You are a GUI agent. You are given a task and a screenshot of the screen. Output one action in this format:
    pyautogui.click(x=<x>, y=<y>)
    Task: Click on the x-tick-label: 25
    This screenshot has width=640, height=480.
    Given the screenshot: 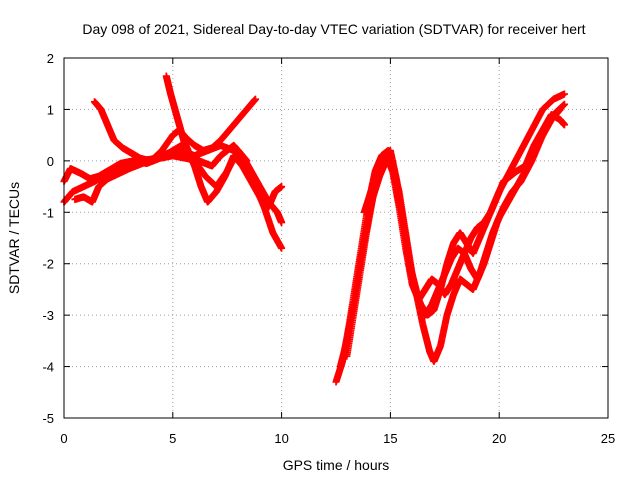 What is the action you would take?
    pyautogui.click(x=608, y=438)
    